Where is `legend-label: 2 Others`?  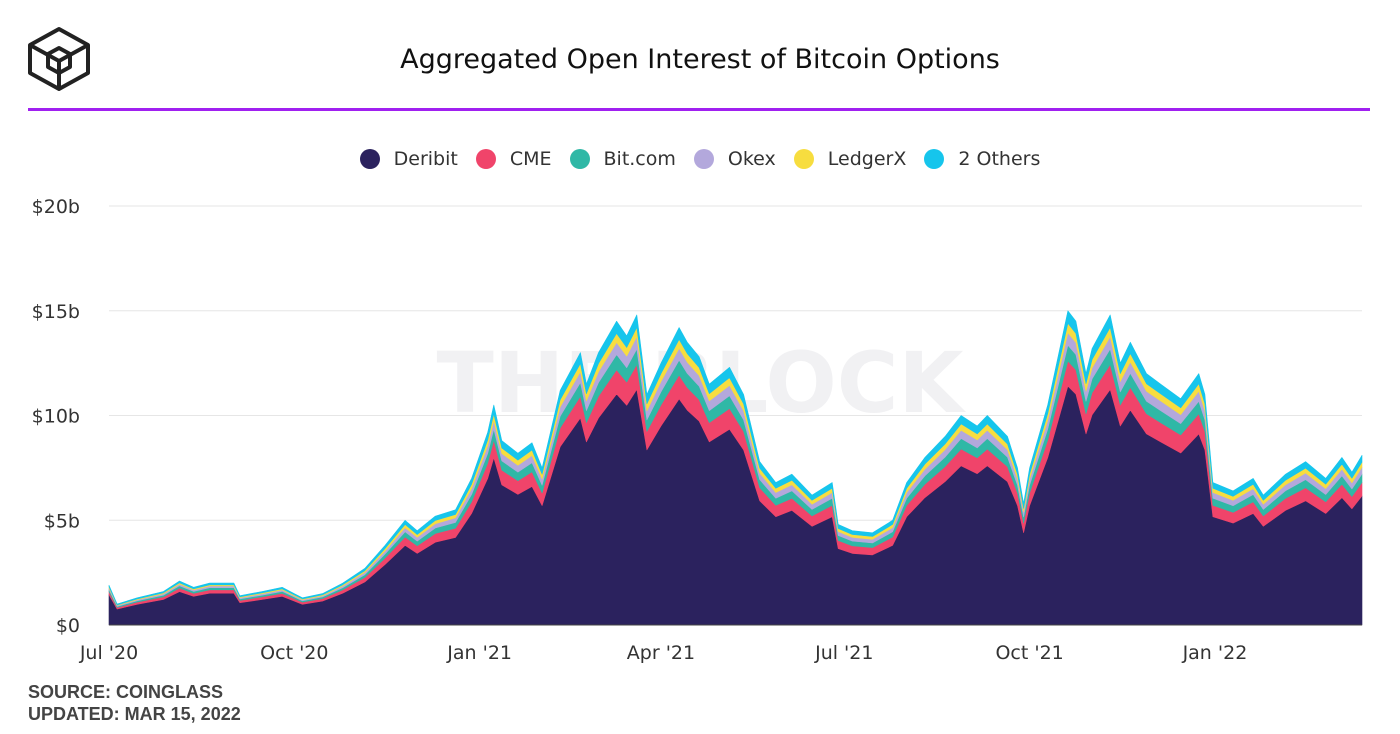
legend-label: 2 Others is located at coordinates (999, 159).